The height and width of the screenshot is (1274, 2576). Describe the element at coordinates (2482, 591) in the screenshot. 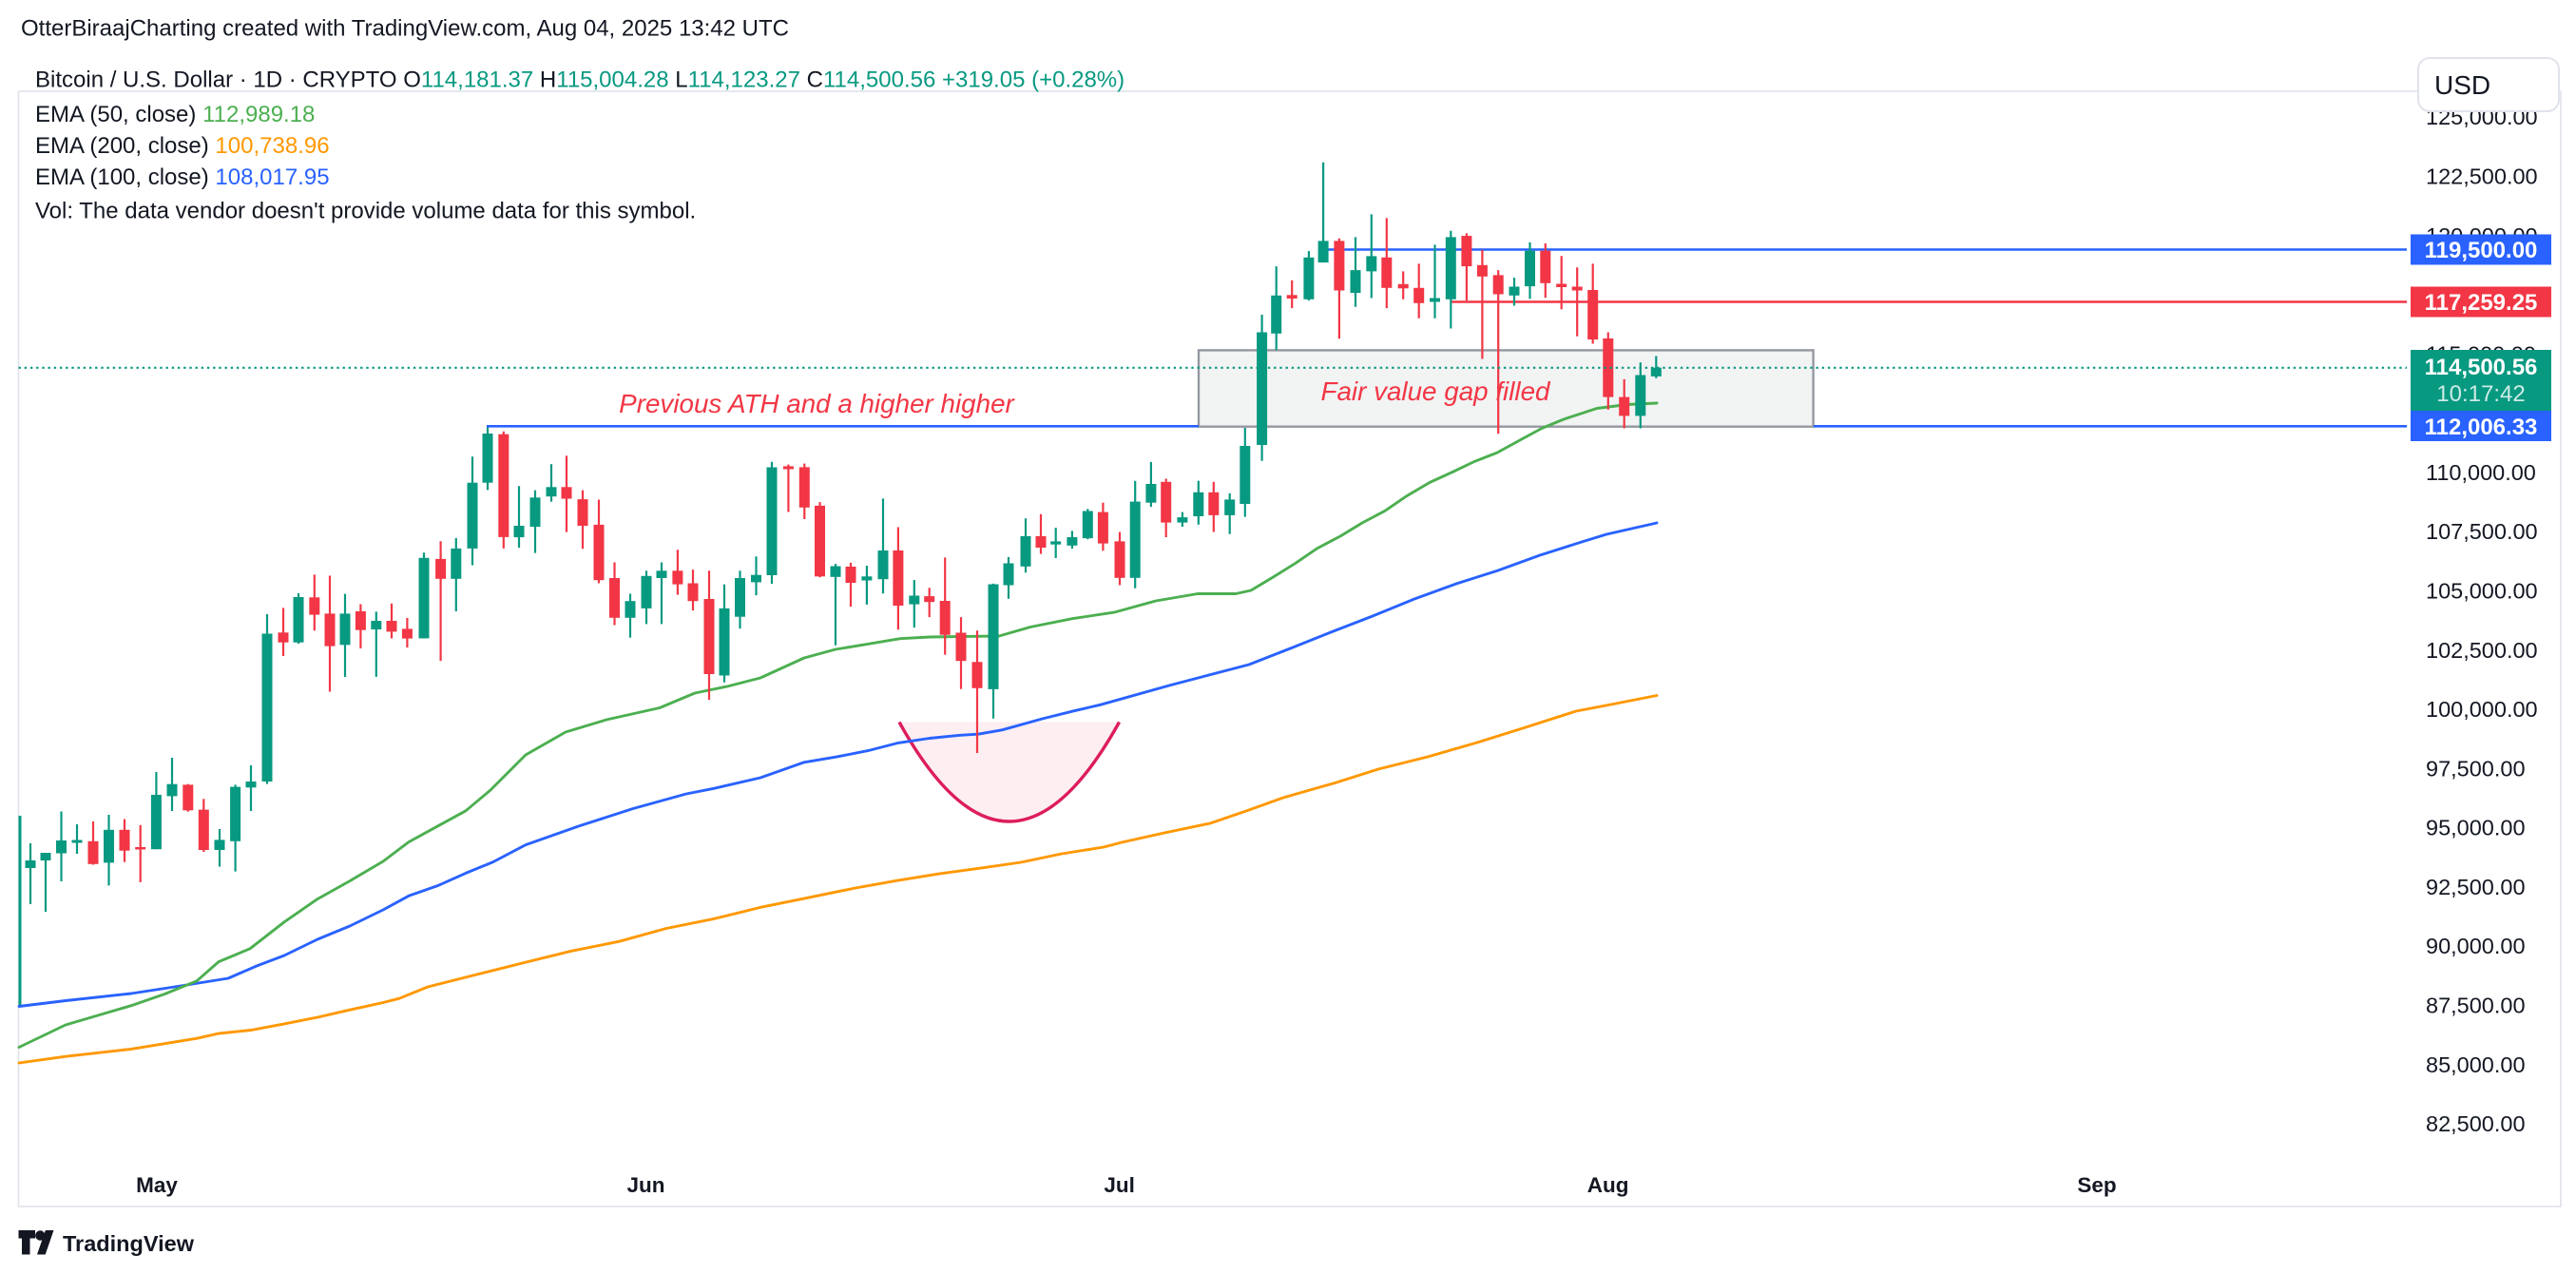

I see `svg-text: 105,000.00` at that location.